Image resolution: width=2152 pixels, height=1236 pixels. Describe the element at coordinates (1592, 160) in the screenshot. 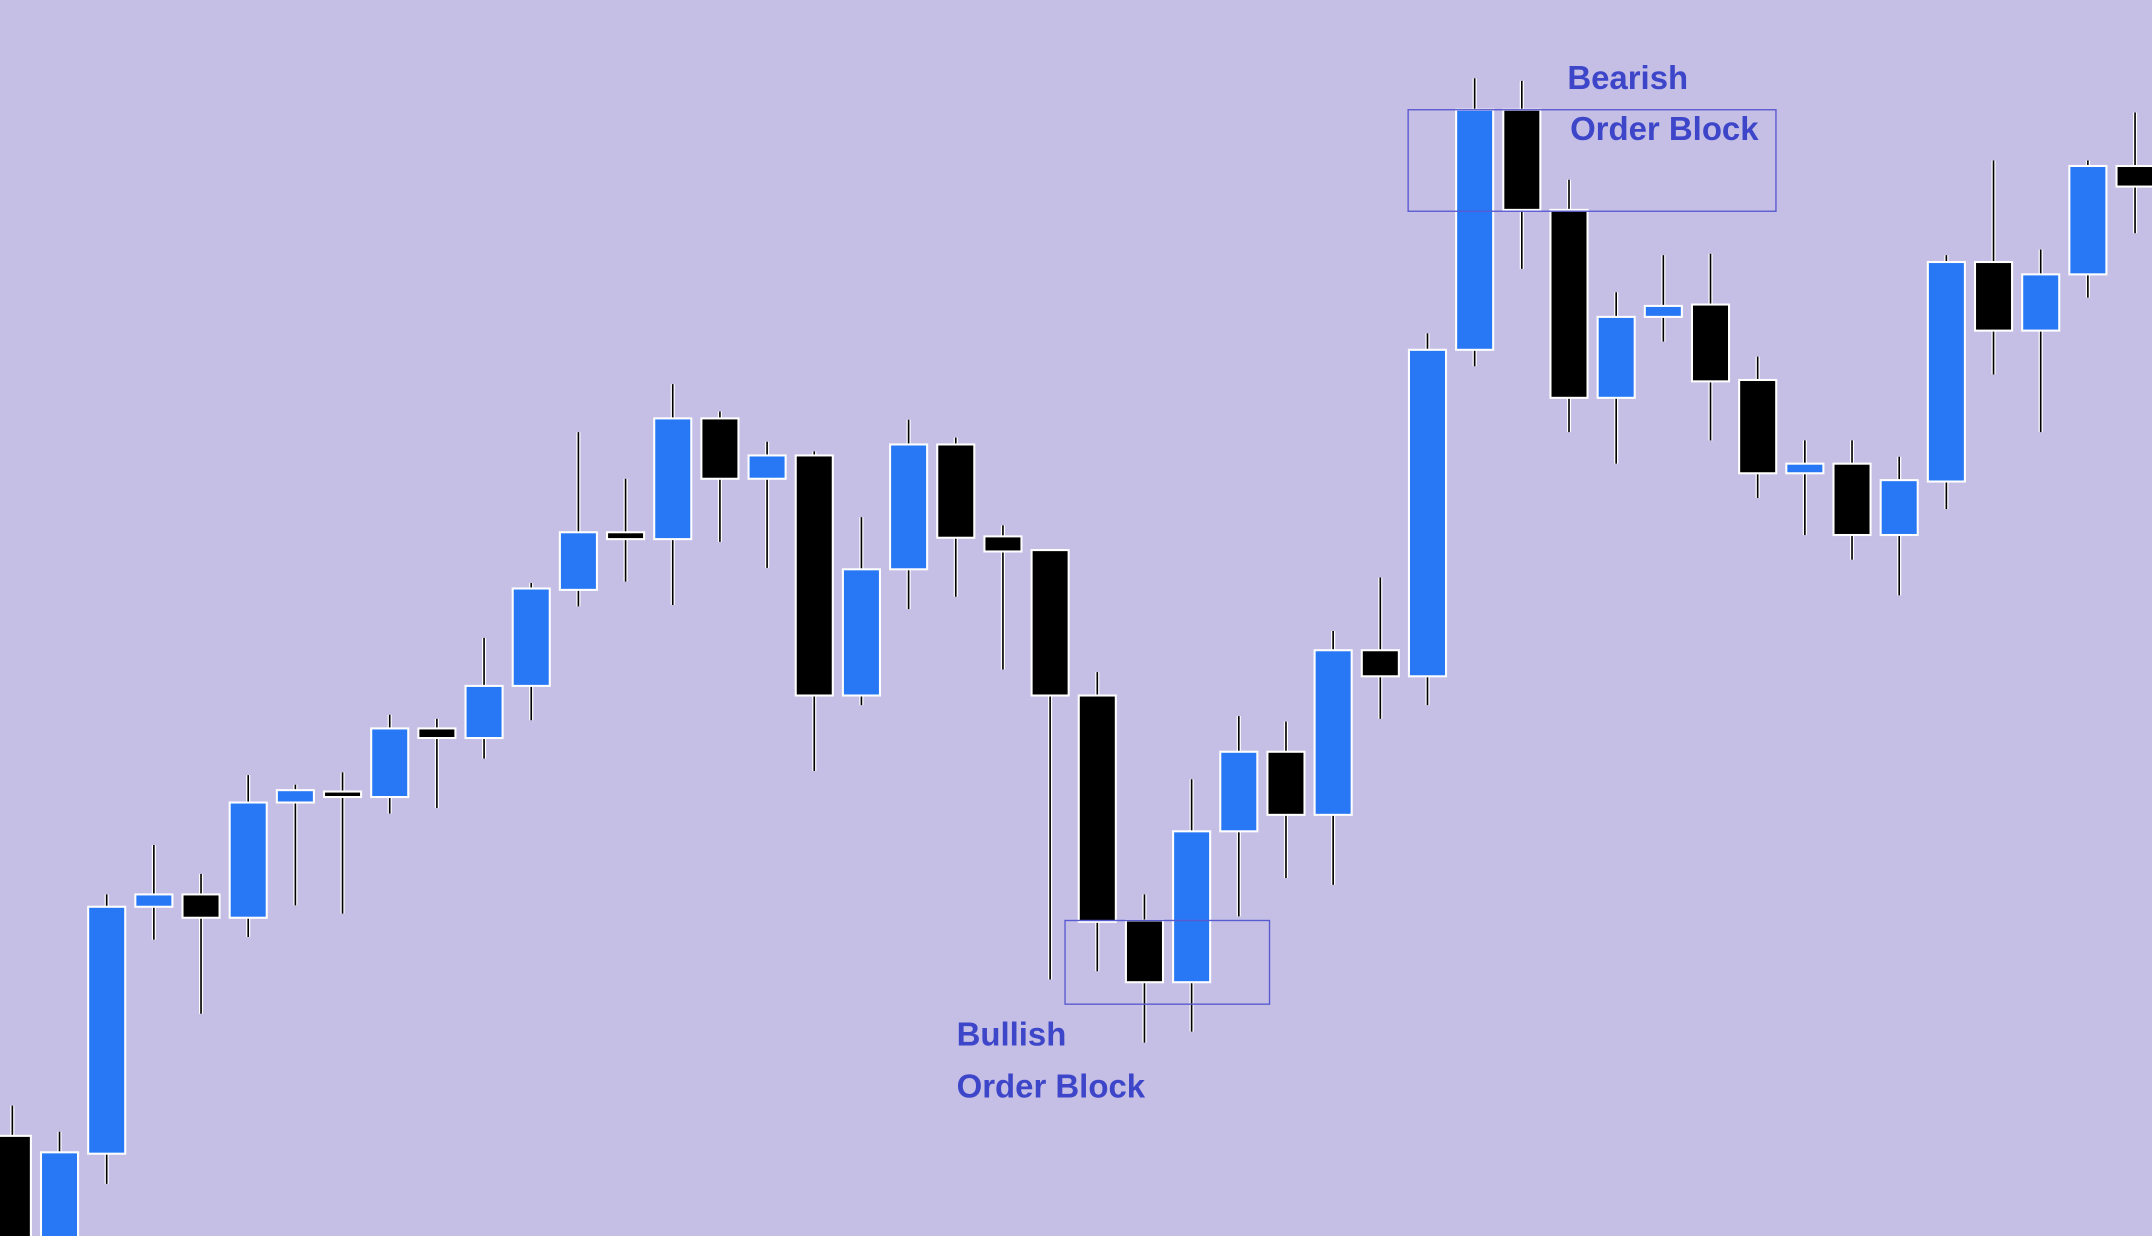

I see `bearish-box` at that location.